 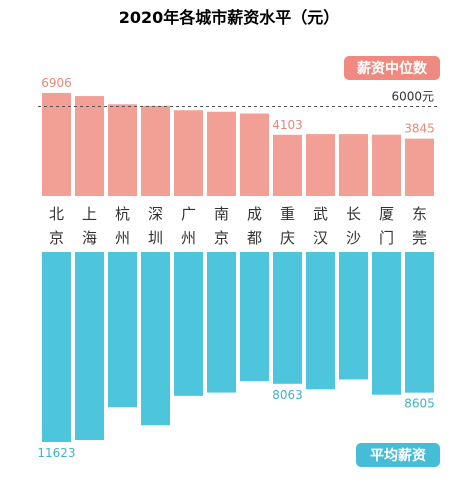 I want to click on median-legend-badge-label: 薪资中位数, so click(x=392, y=68).